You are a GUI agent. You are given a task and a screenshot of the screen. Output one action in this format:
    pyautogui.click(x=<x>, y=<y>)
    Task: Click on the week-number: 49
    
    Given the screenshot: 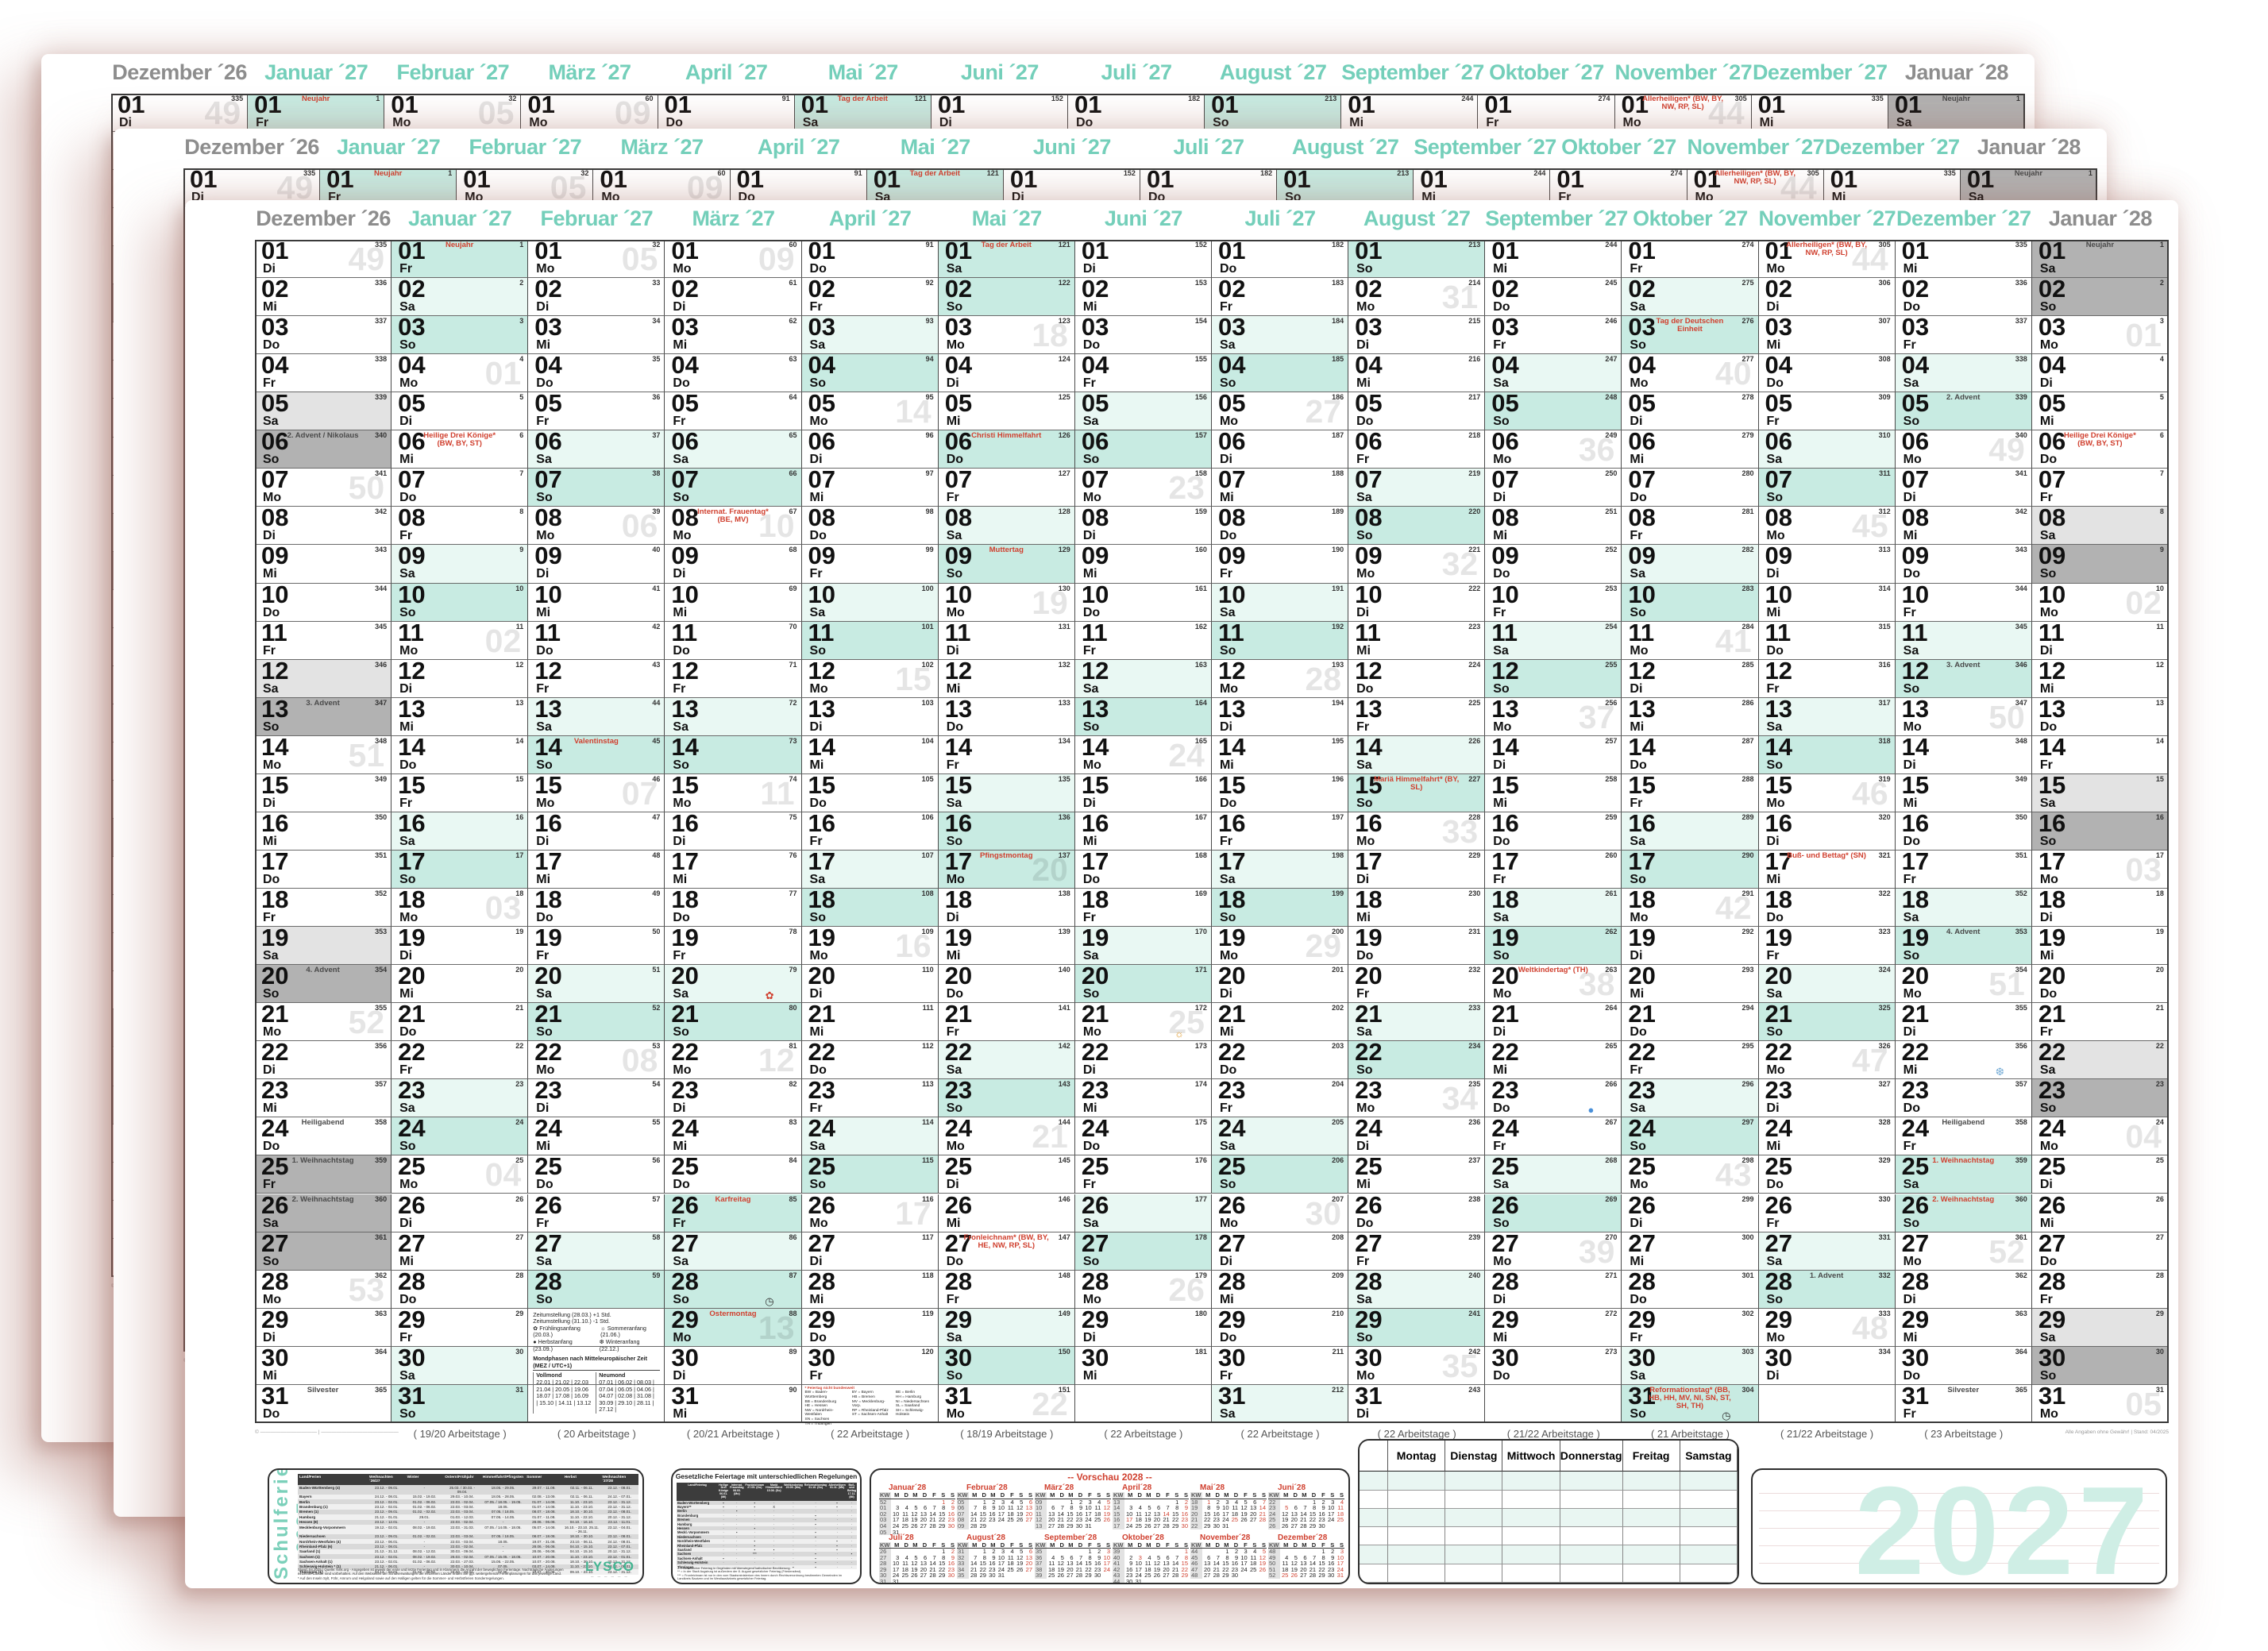 What is the action you would take?
    pyautogui.click(x=223, y=113)
    